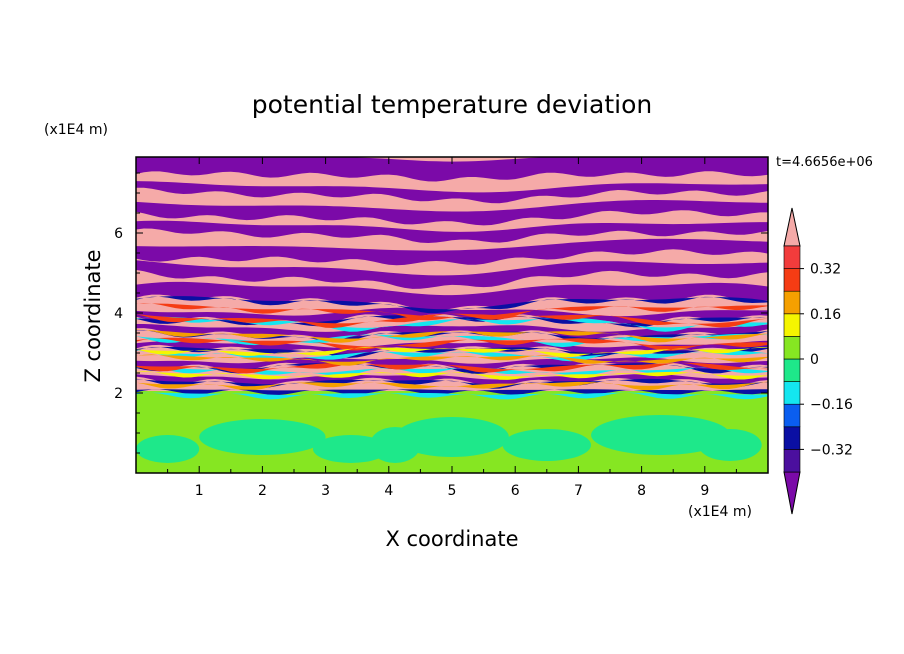 The height and width of the screenshot is (654, 904). What do you see at coordinates (93, 315) in the screenshot?
I see `y-axis-label: Z coordinate` at bounding box center [93, 315].